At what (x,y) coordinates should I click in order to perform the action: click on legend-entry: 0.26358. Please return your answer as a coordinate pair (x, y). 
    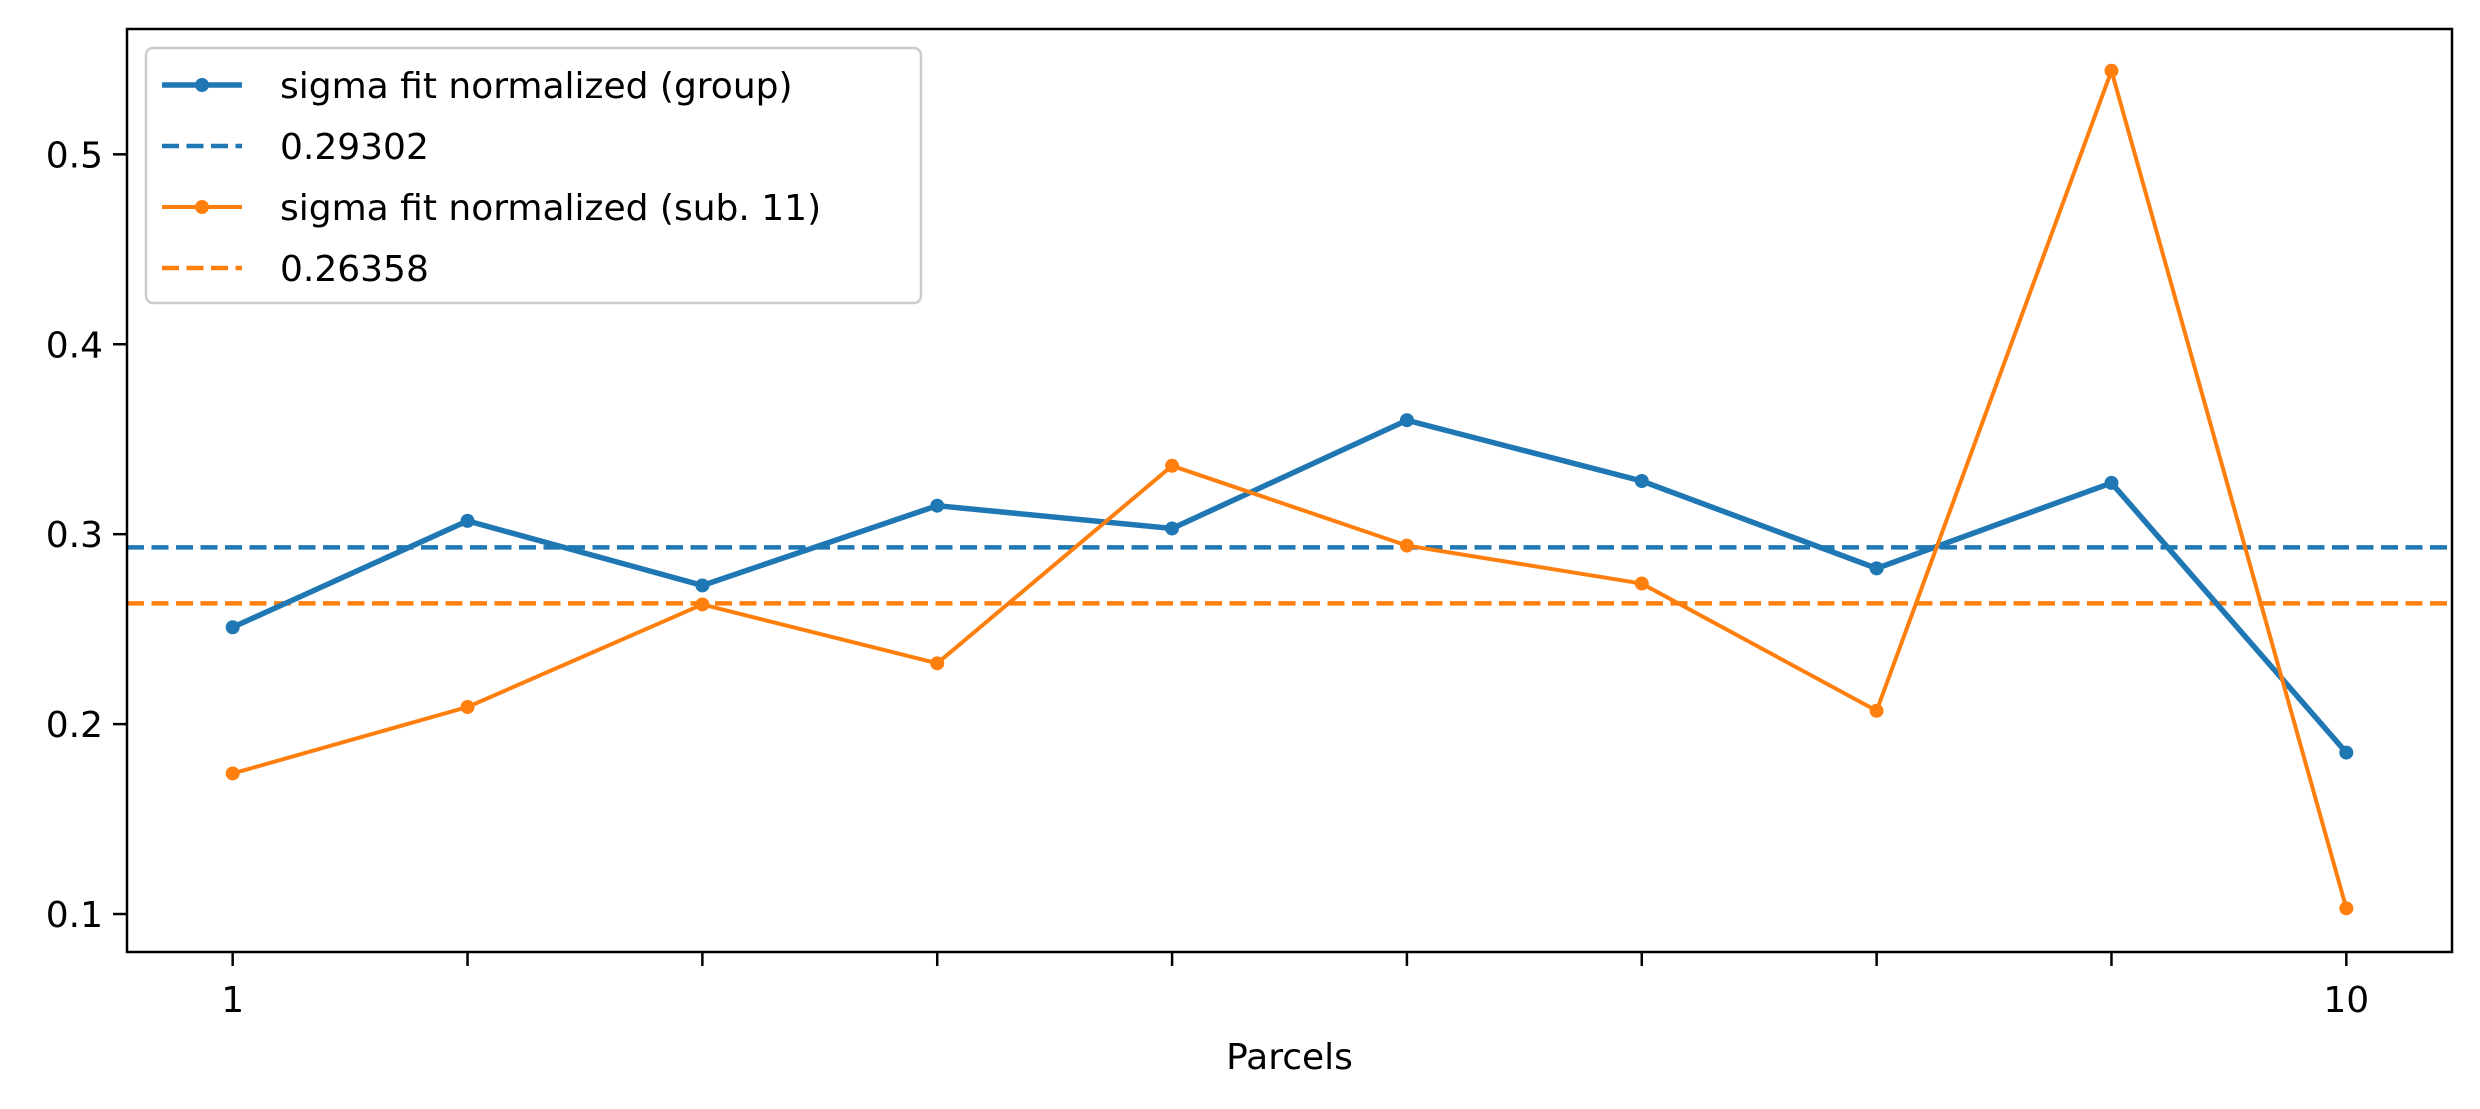
    Looking at the image, I should click on (295, 269).